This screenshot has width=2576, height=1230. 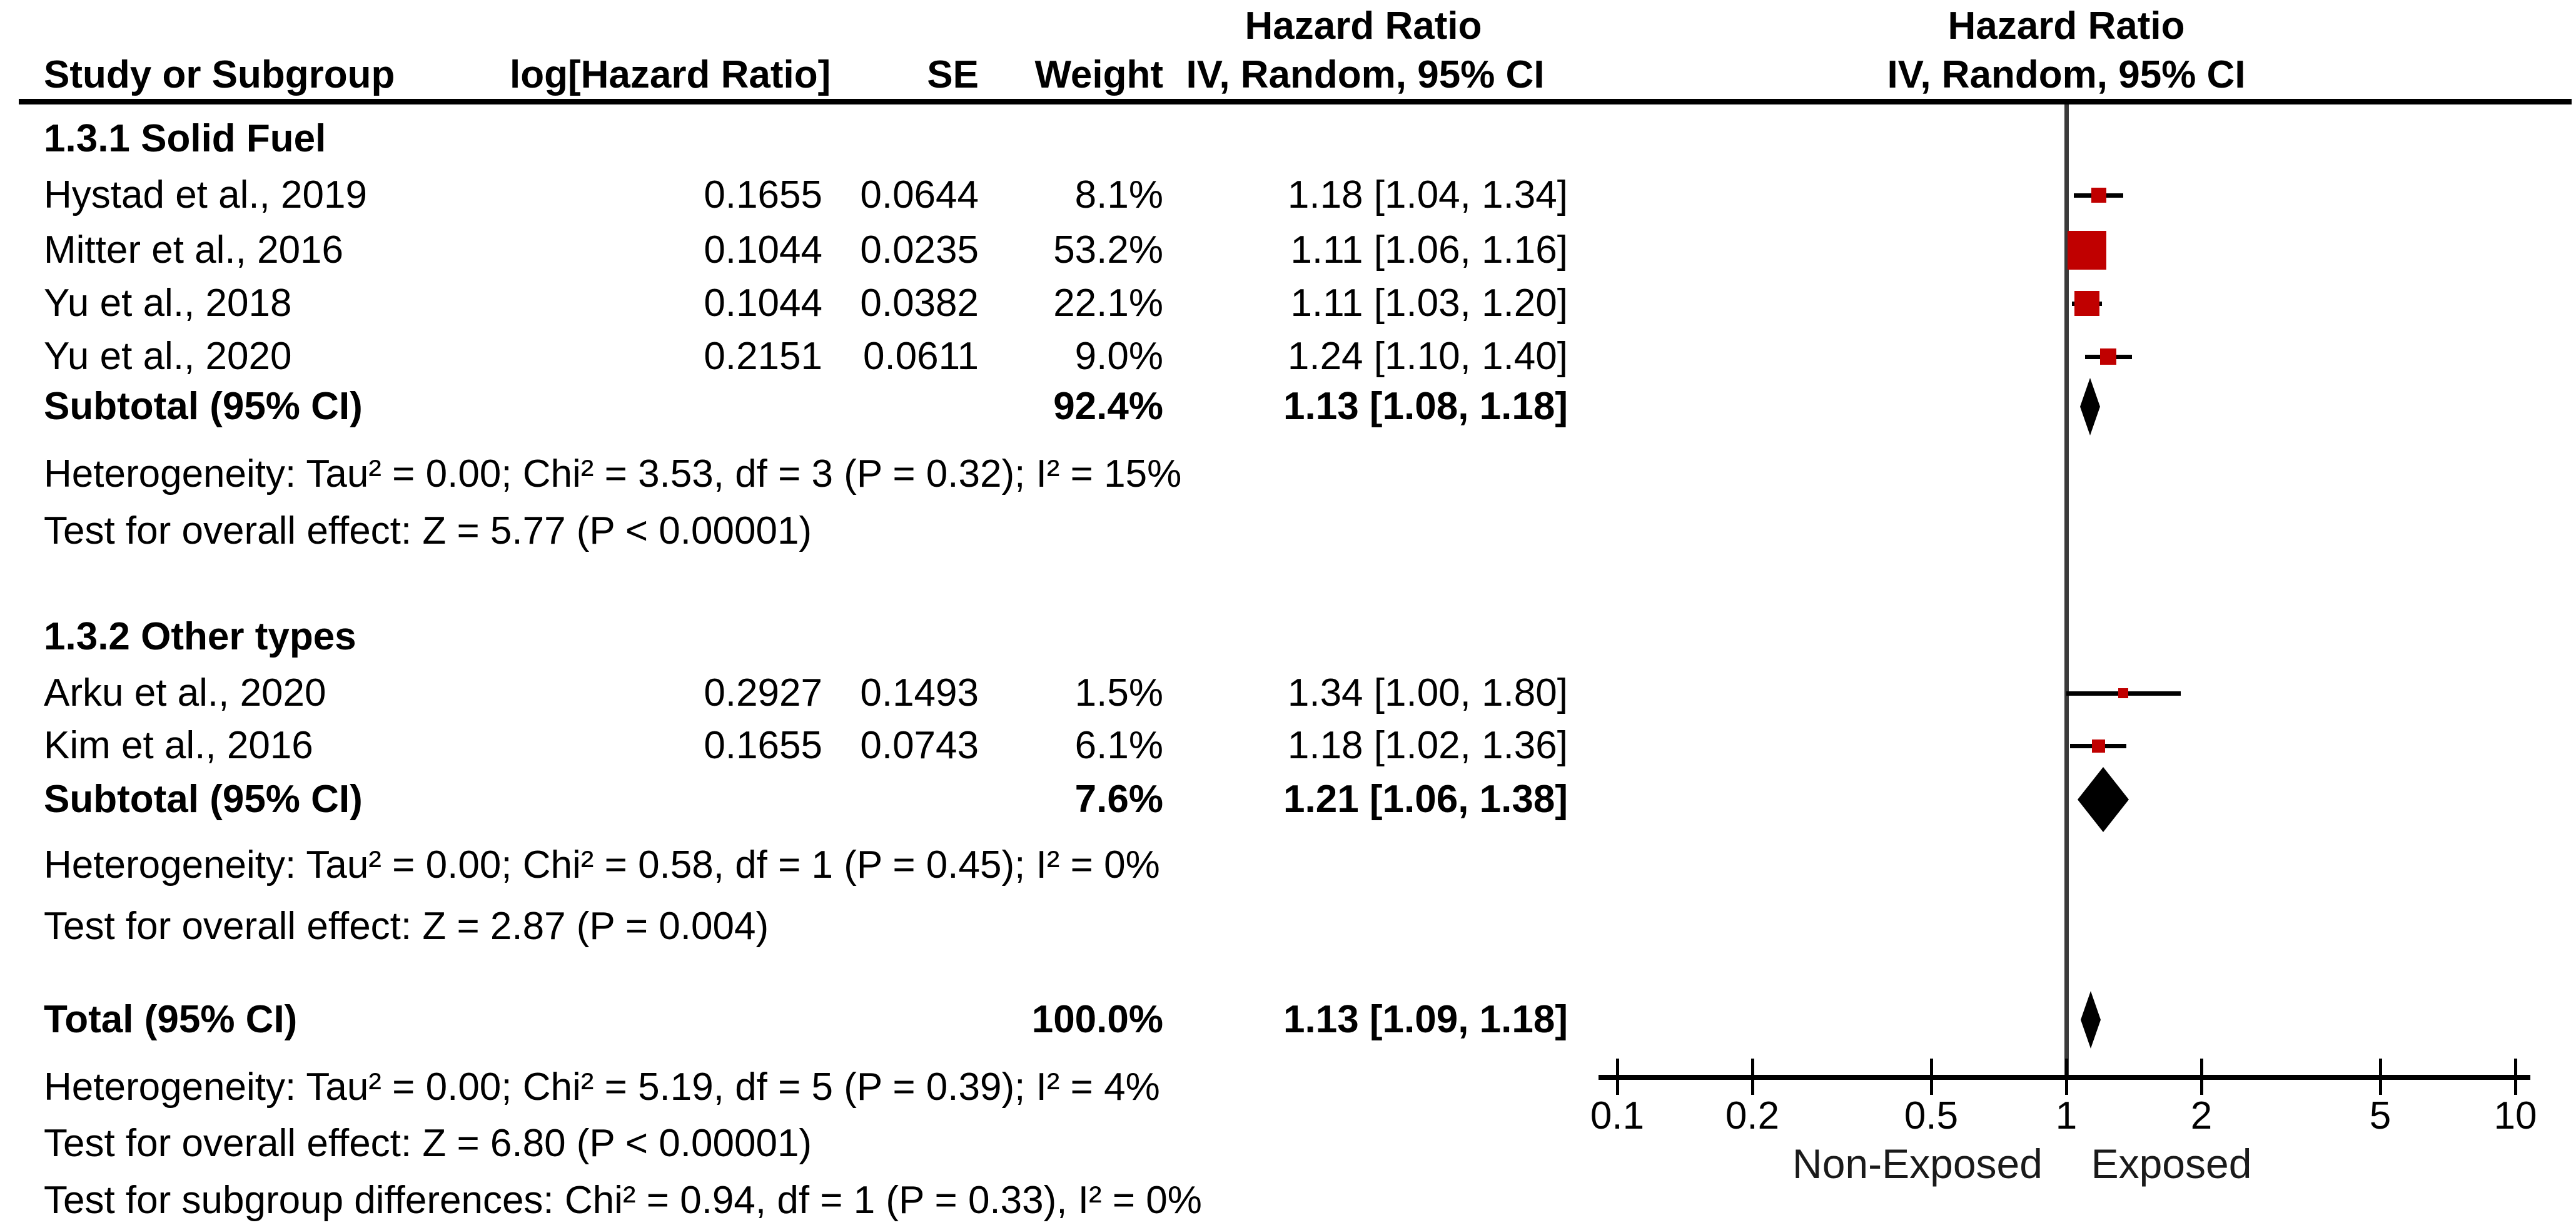 What do you see at coordinates (813, 406) in the screenshot?
I see `table-row: Subtotal (95% CI) 92.4% 1.13 [1.08, 1.18]` at bounding box center [813, 406].